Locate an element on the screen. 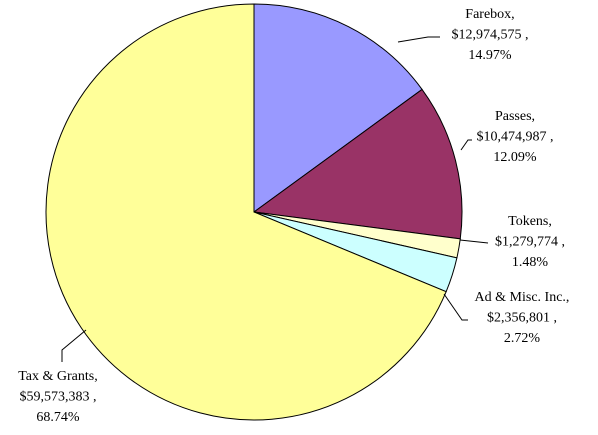  percent-label: 2.72% is located at coordinates (522, 338).